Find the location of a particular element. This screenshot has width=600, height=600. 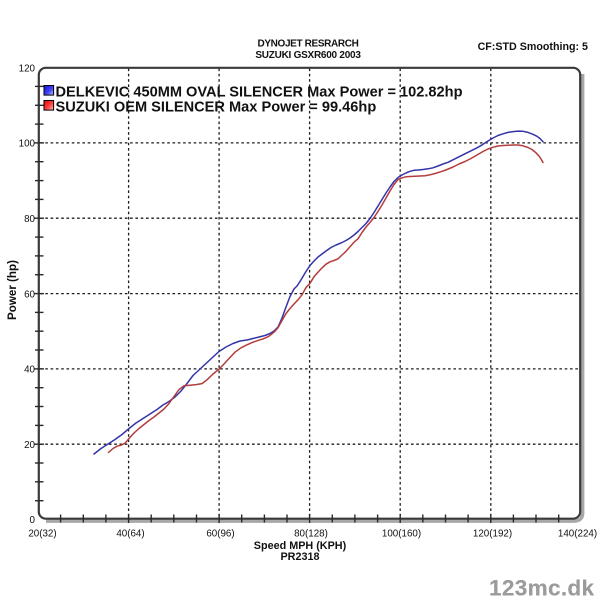

svg-text: SUZUKI GSXR600 2003 is located at coordinates (308, 55).